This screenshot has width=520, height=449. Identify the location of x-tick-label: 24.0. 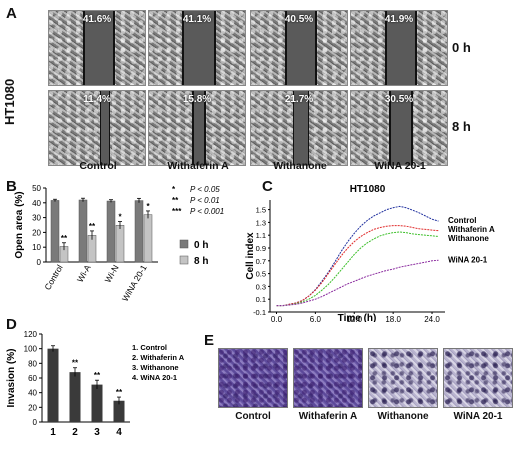
(432, 318).